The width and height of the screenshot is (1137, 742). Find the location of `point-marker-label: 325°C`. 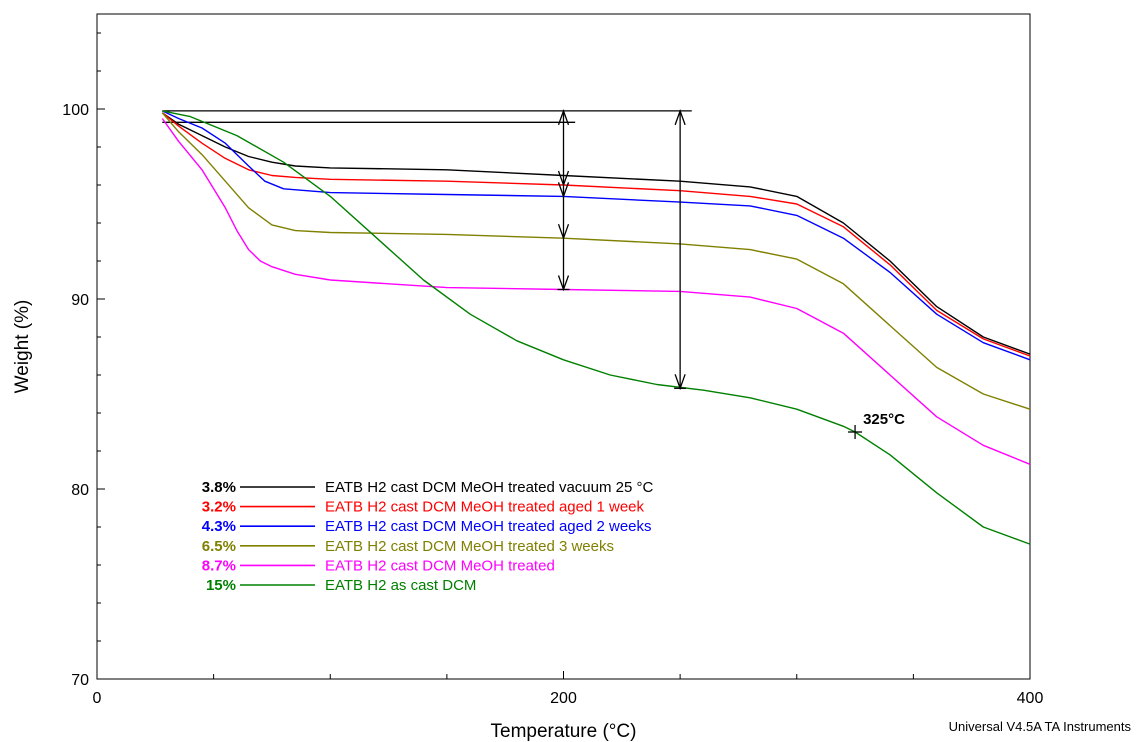

point-marker-label: 325°C is located at coordinates (884, 419).